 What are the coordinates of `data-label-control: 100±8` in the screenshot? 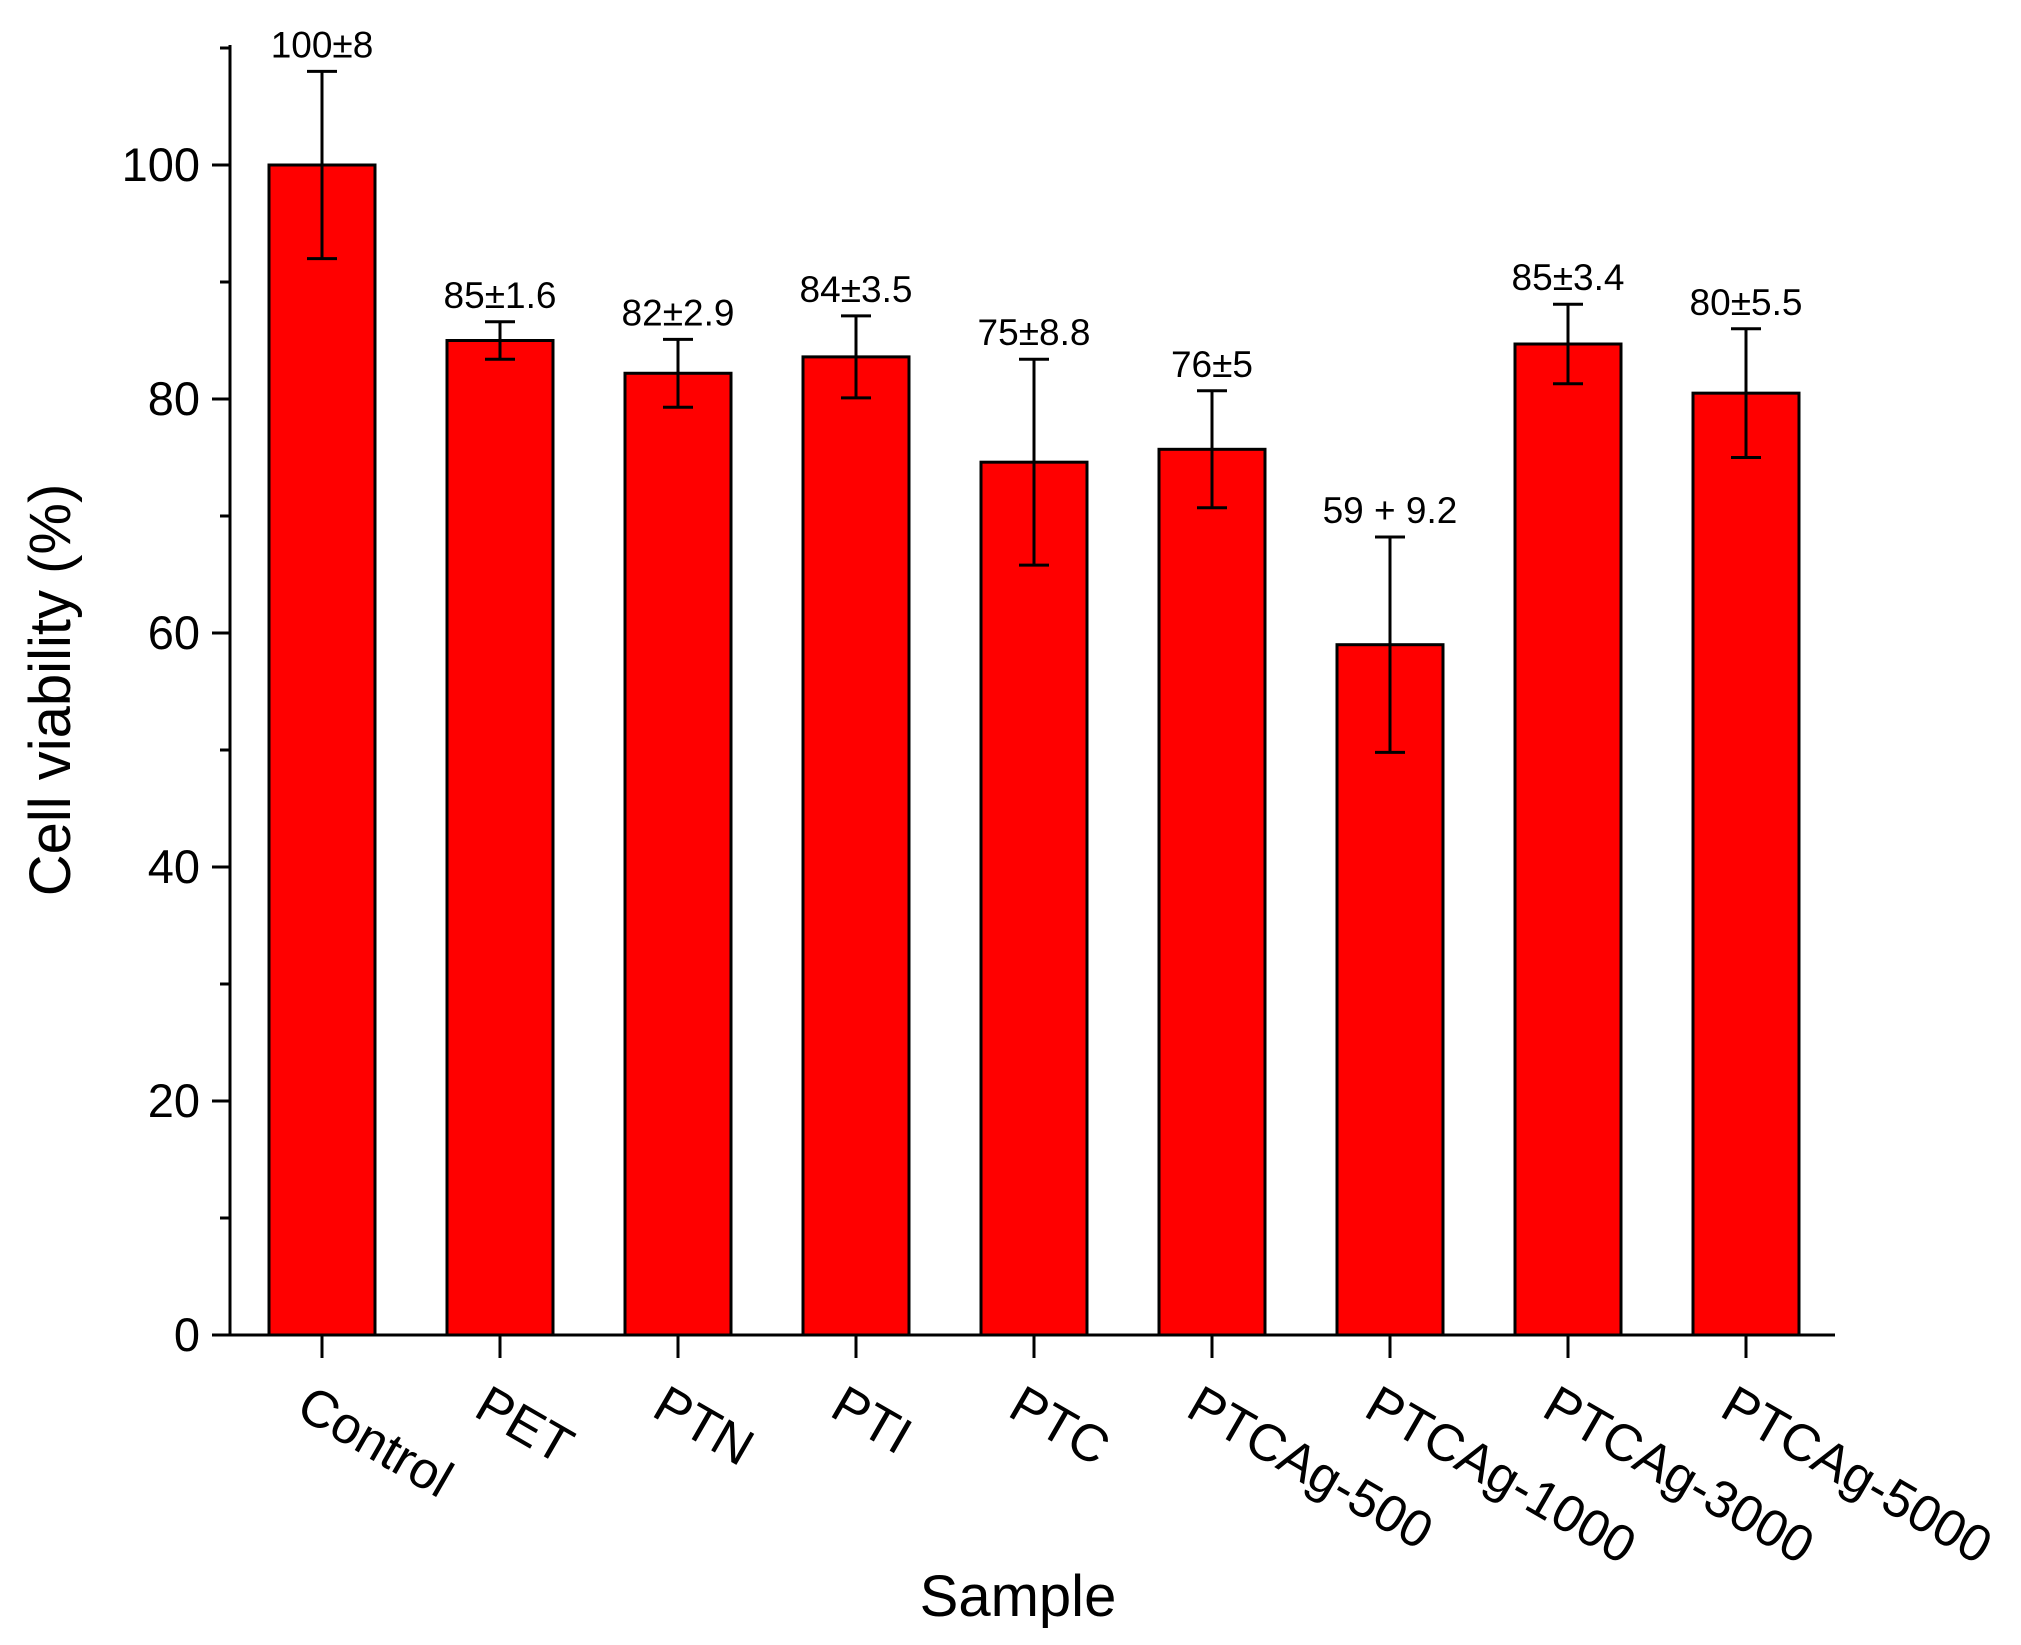 It's located at (322, 44).